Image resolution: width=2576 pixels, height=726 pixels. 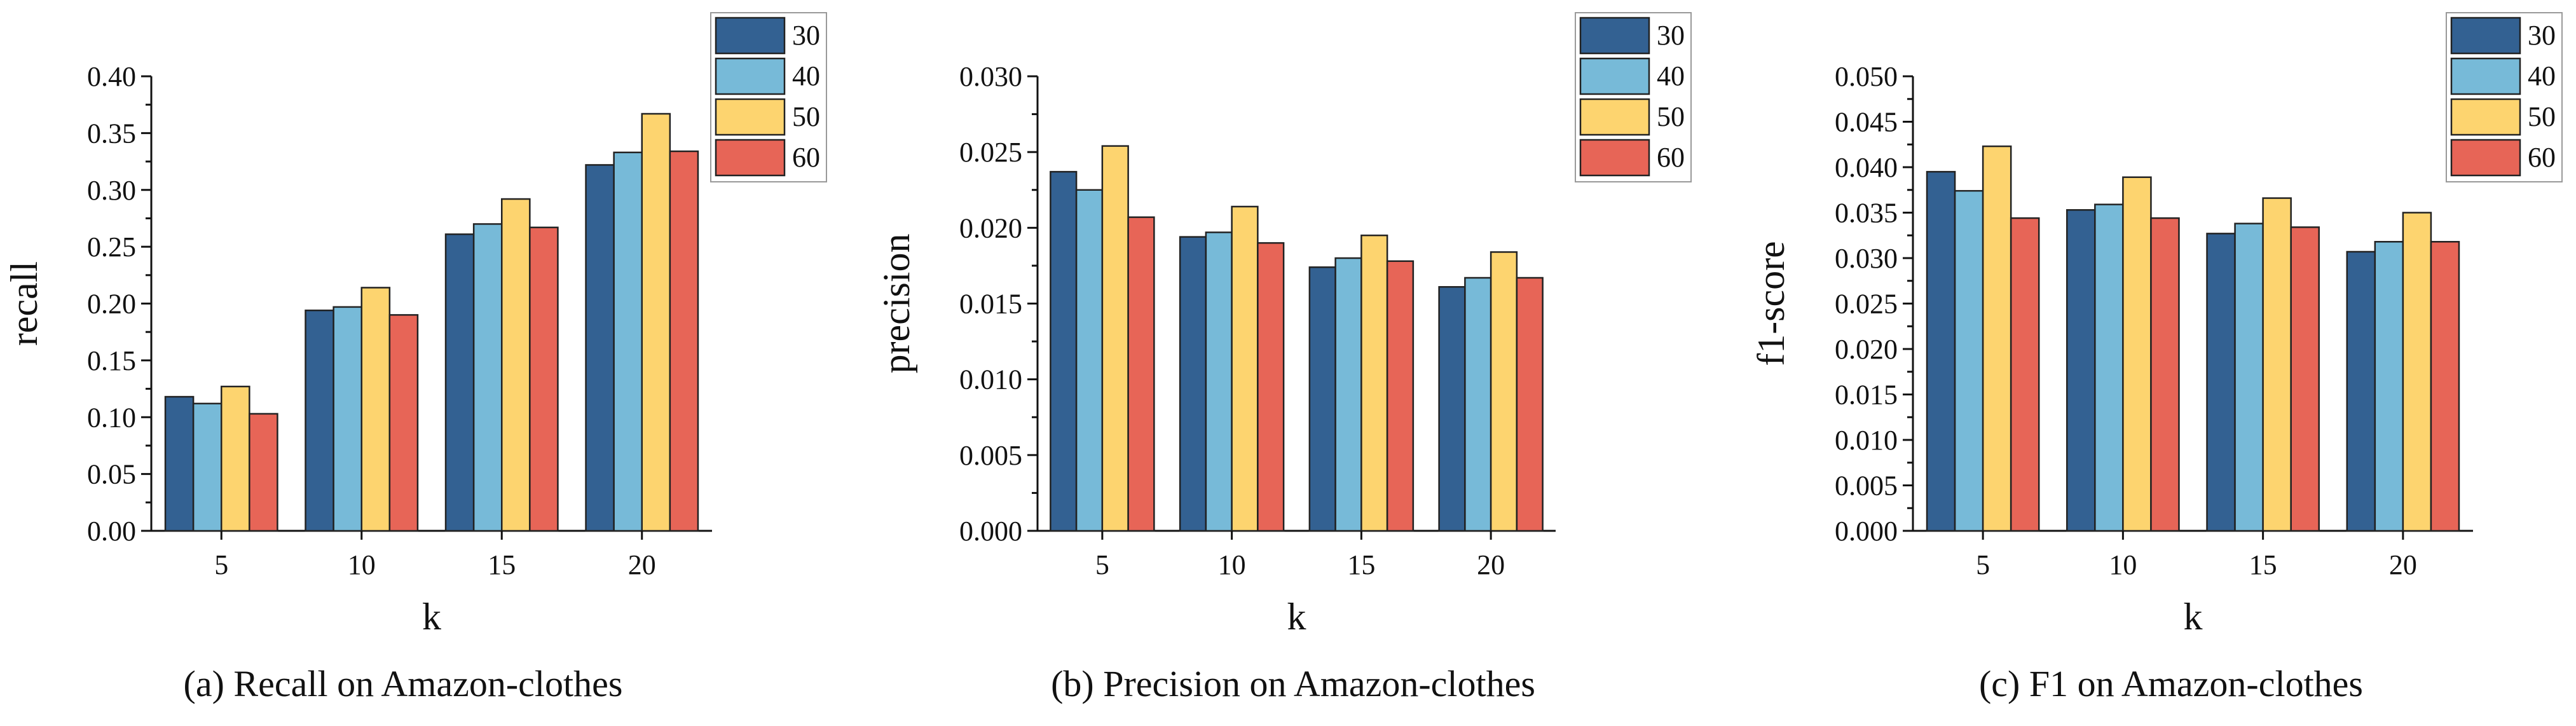 What do you see at coordinates (1866, 350) in the screenshot?
I see `y-tick-label: 0.020` at bounding box center [1866, 350].